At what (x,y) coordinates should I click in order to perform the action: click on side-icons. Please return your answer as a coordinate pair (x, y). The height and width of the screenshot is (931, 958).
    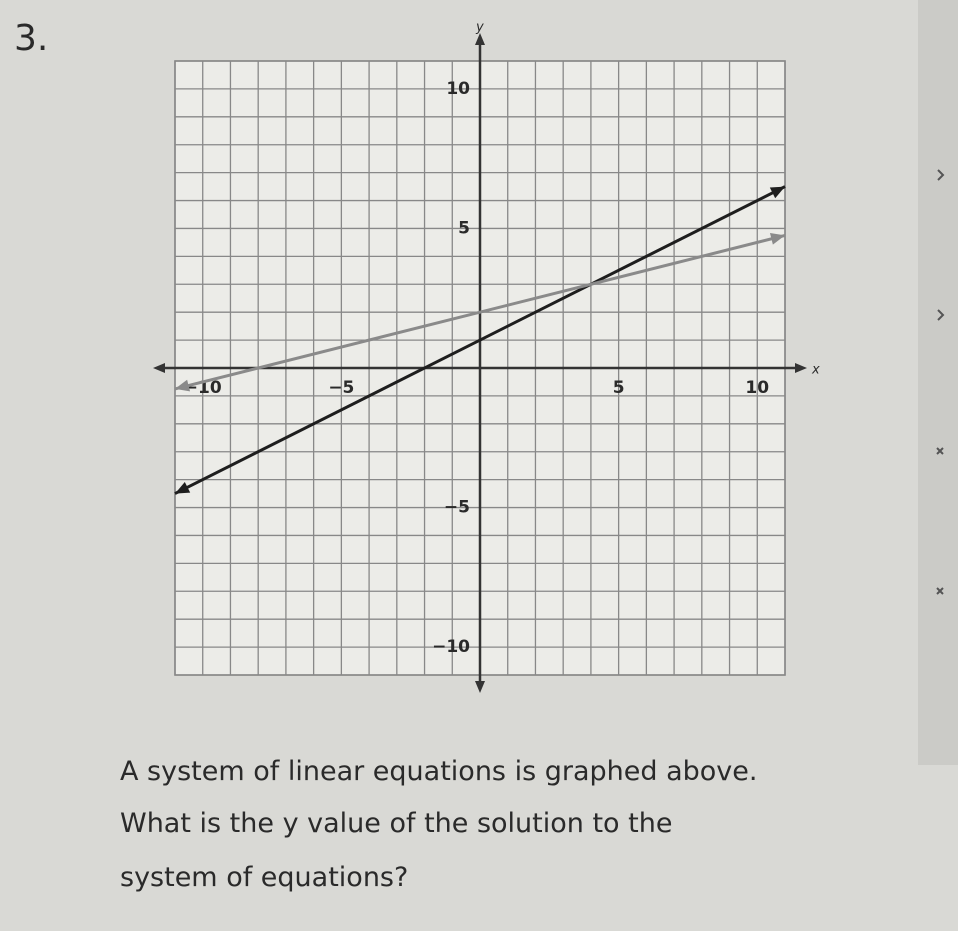
    Looking at the image, I should click on (940, 382).